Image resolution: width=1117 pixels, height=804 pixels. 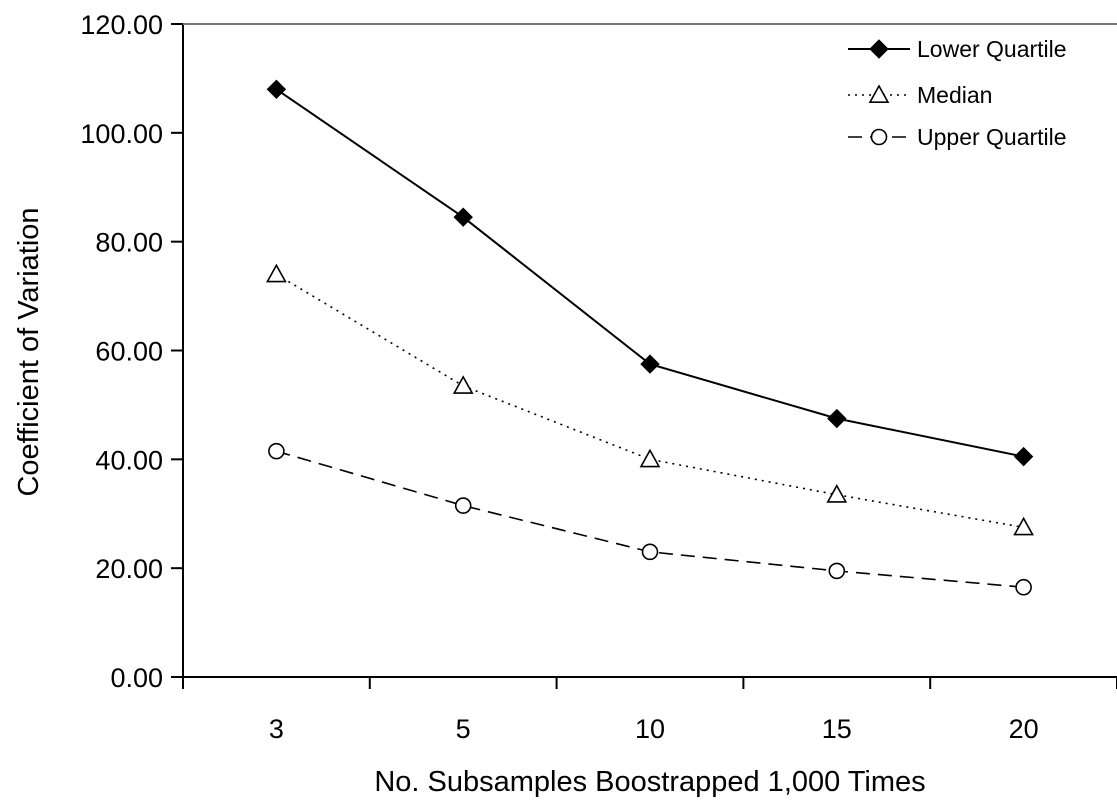 What do you see at coordinates (1024, 729) in the screenshot?
I see `x-tick-label: 20` at bounding box center [1024, 729].